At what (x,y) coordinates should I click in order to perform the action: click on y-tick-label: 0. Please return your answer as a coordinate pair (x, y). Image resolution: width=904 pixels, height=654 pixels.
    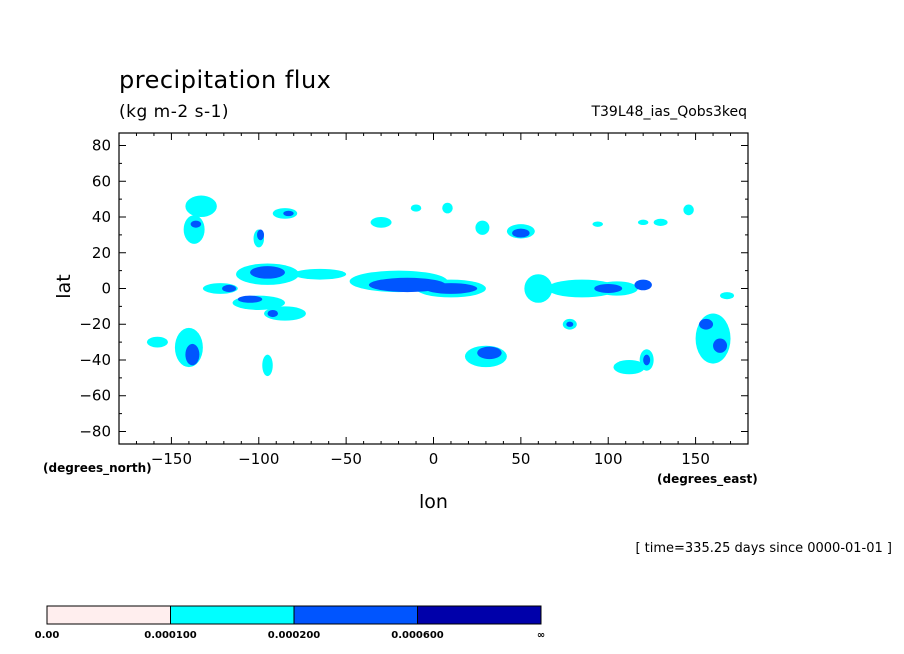
    Looking at the image, I should click on (106, 289).